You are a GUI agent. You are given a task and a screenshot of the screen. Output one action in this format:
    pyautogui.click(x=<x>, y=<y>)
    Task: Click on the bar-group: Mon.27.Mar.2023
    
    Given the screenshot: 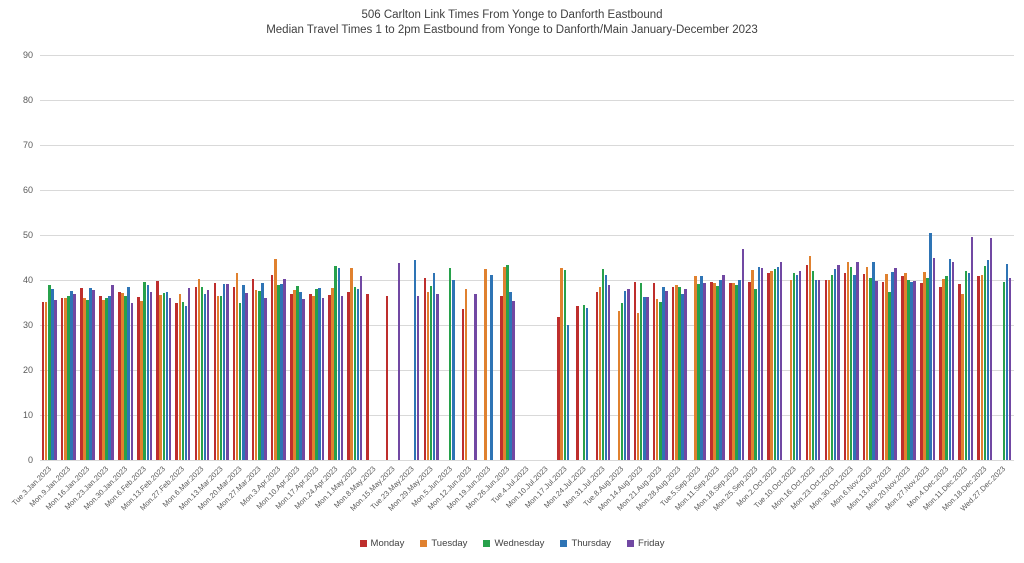 What is the action you would take?
    pyautogui.click(x=242, y=283)
    